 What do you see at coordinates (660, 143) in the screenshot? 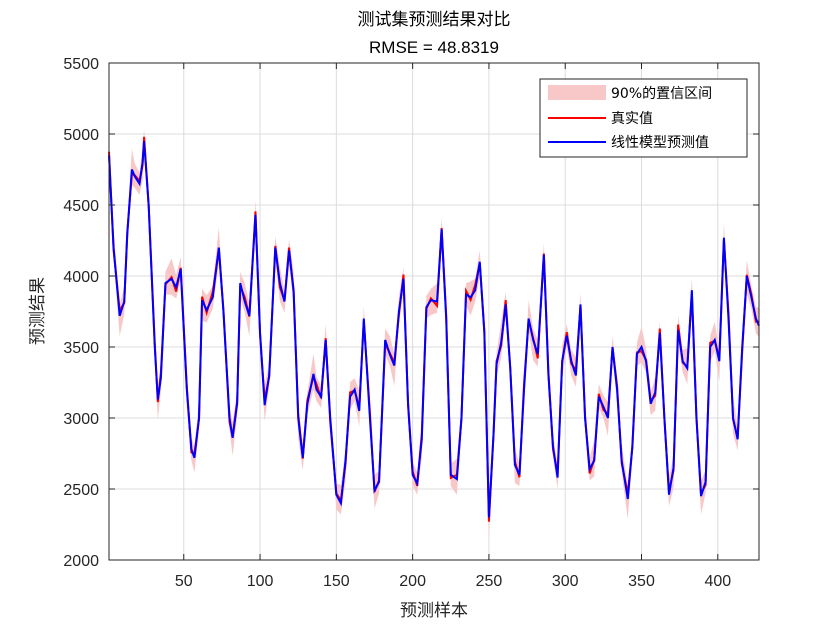
I see `legend-label-predicted: 线性模型预测值` at bounding box center [660, 143].